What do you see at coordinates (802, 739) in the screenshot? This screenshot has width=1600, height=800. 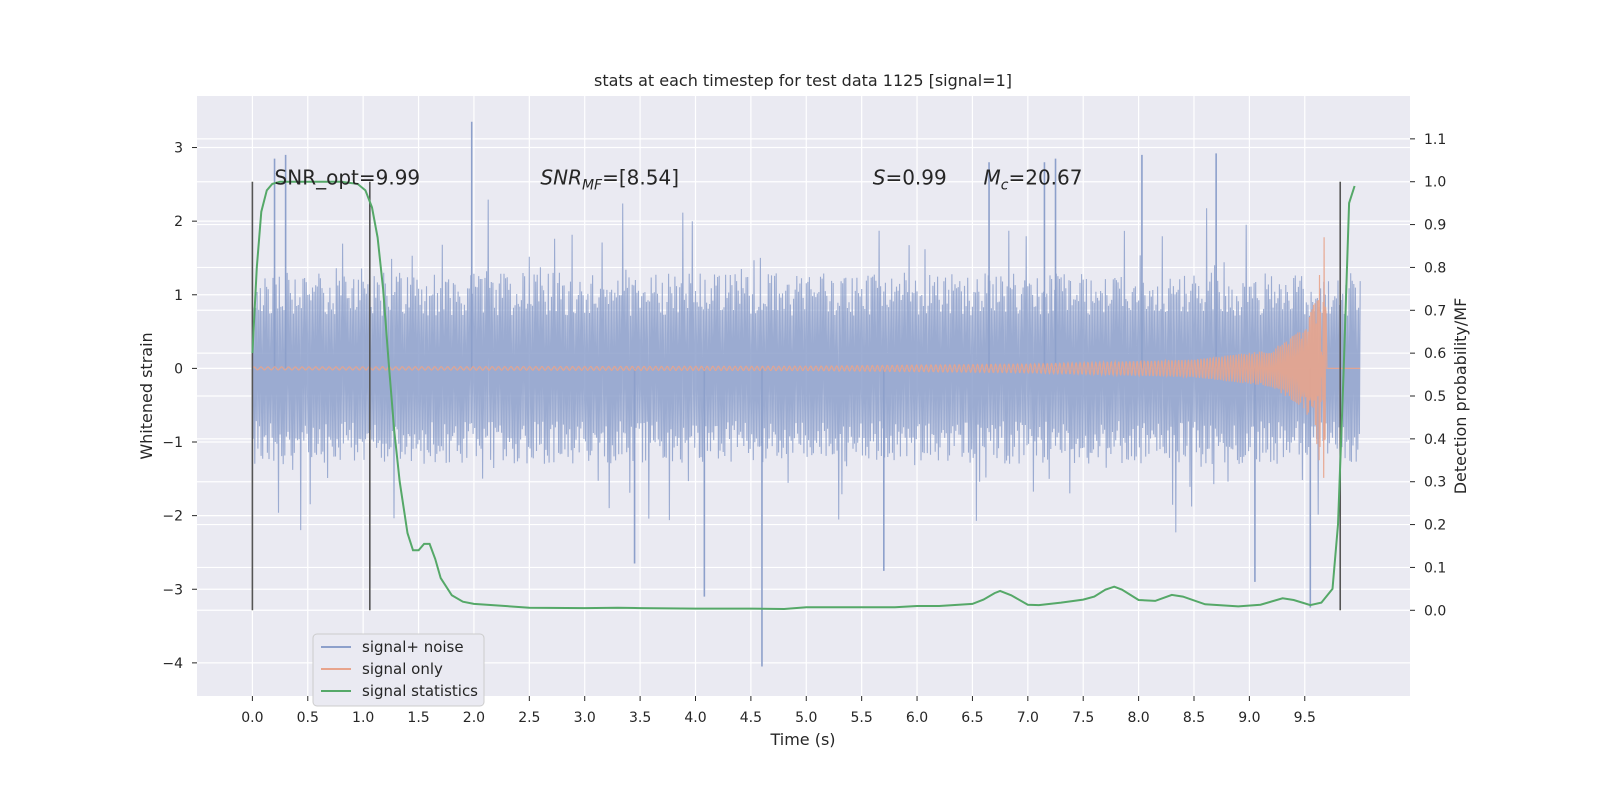 I see `x-axis-label: Time (s)` at bounding box center [802, 739].